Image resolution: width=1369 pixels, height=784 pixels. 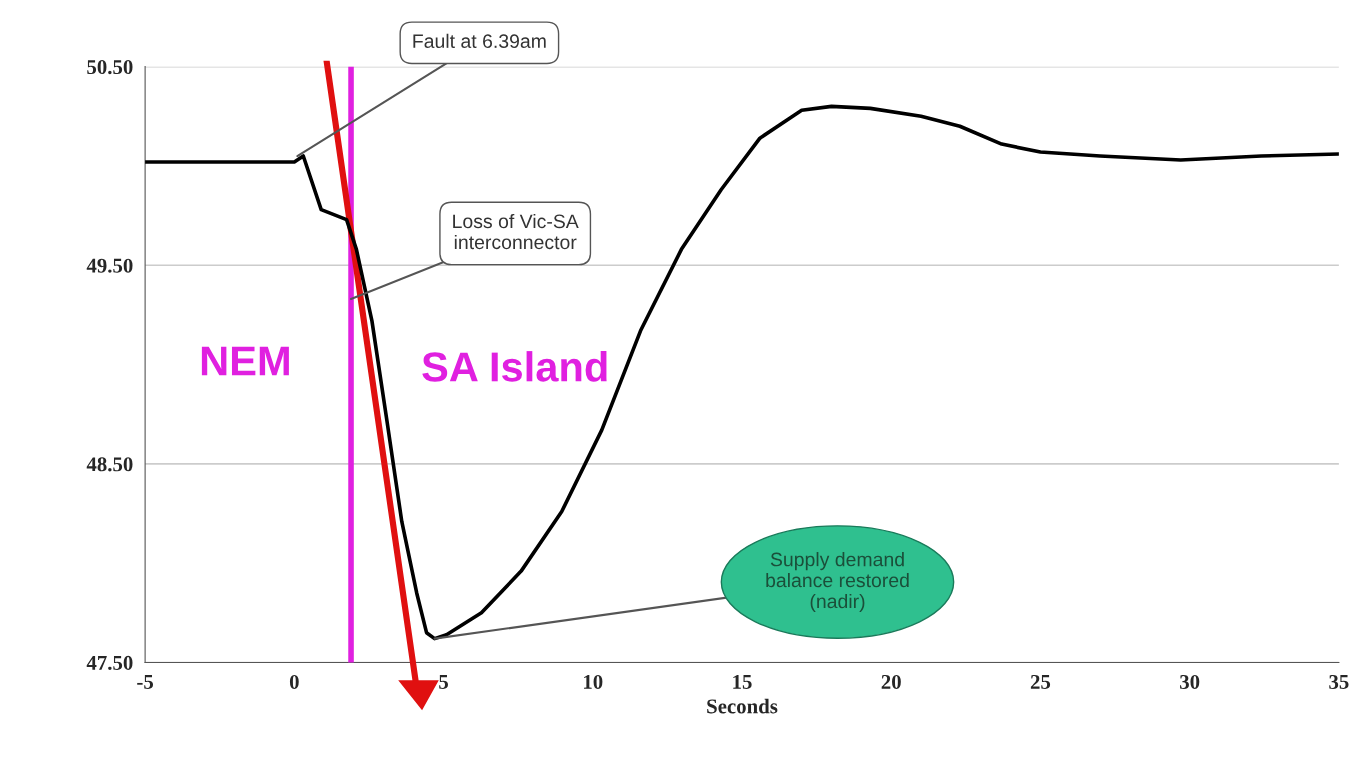 I want to click on annotation: Fault at 6.39am, so click(x=479, y=41).